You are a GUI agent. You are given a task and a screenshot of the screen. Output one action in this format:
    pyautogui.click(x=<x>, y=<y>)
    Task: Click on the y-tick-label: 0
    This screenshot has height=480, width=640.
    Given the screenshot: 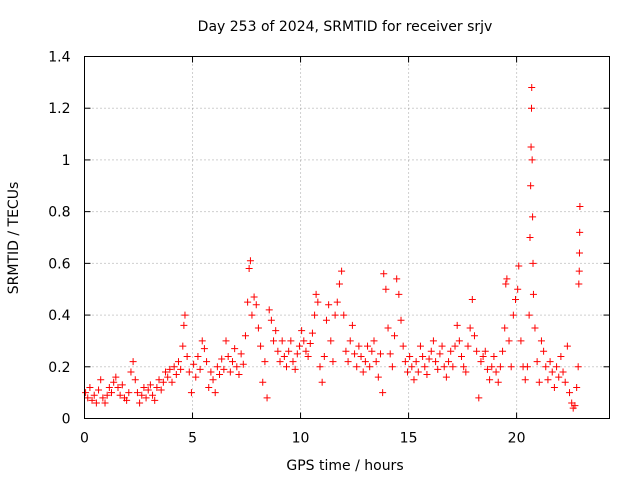 What is the action you would take?
    pyautogui.click(x=66, y=420)
    